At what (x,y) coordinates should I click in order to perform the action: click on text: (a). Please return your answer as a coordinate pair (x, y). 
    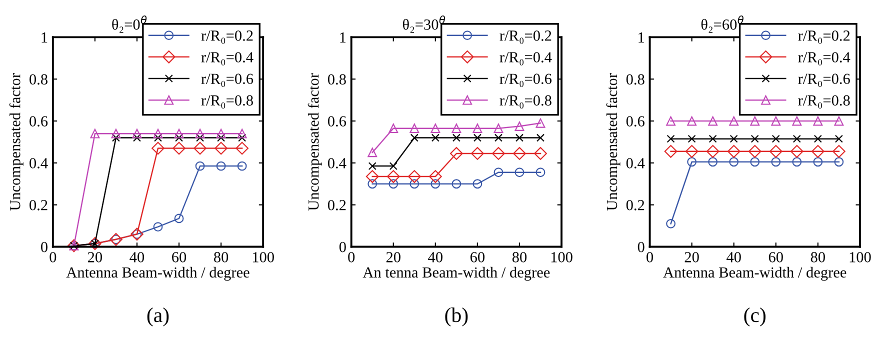
    Looking at the image, I should click on (158, 317).